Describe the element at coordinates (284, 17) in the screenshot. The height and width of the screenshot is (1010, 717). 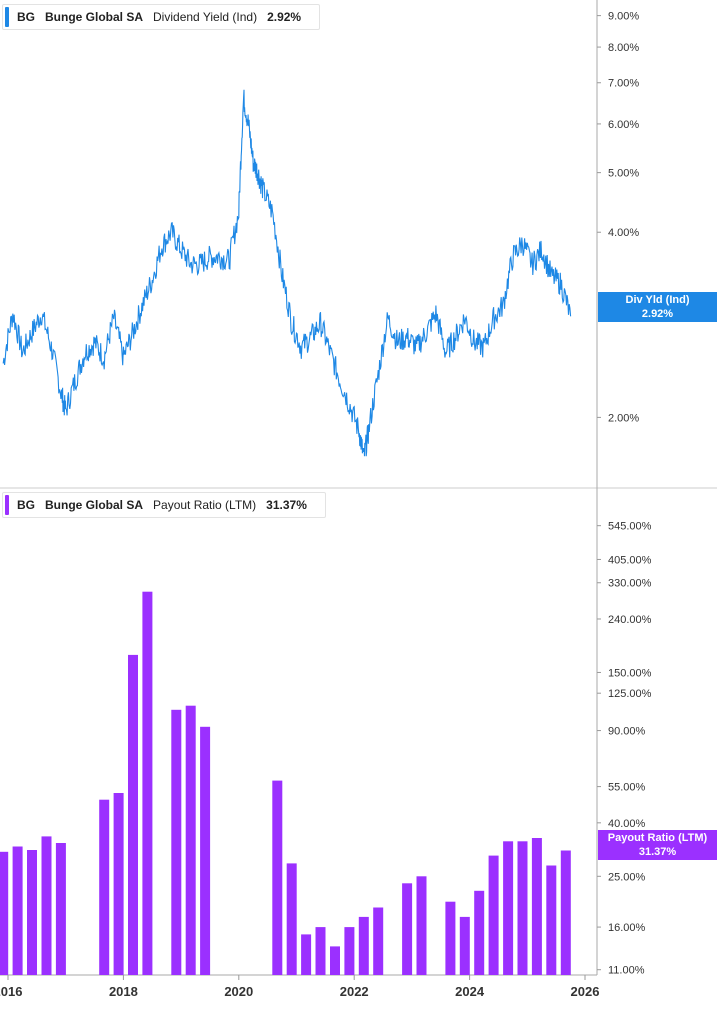
I see `legend-value: 2.92%` at that location.